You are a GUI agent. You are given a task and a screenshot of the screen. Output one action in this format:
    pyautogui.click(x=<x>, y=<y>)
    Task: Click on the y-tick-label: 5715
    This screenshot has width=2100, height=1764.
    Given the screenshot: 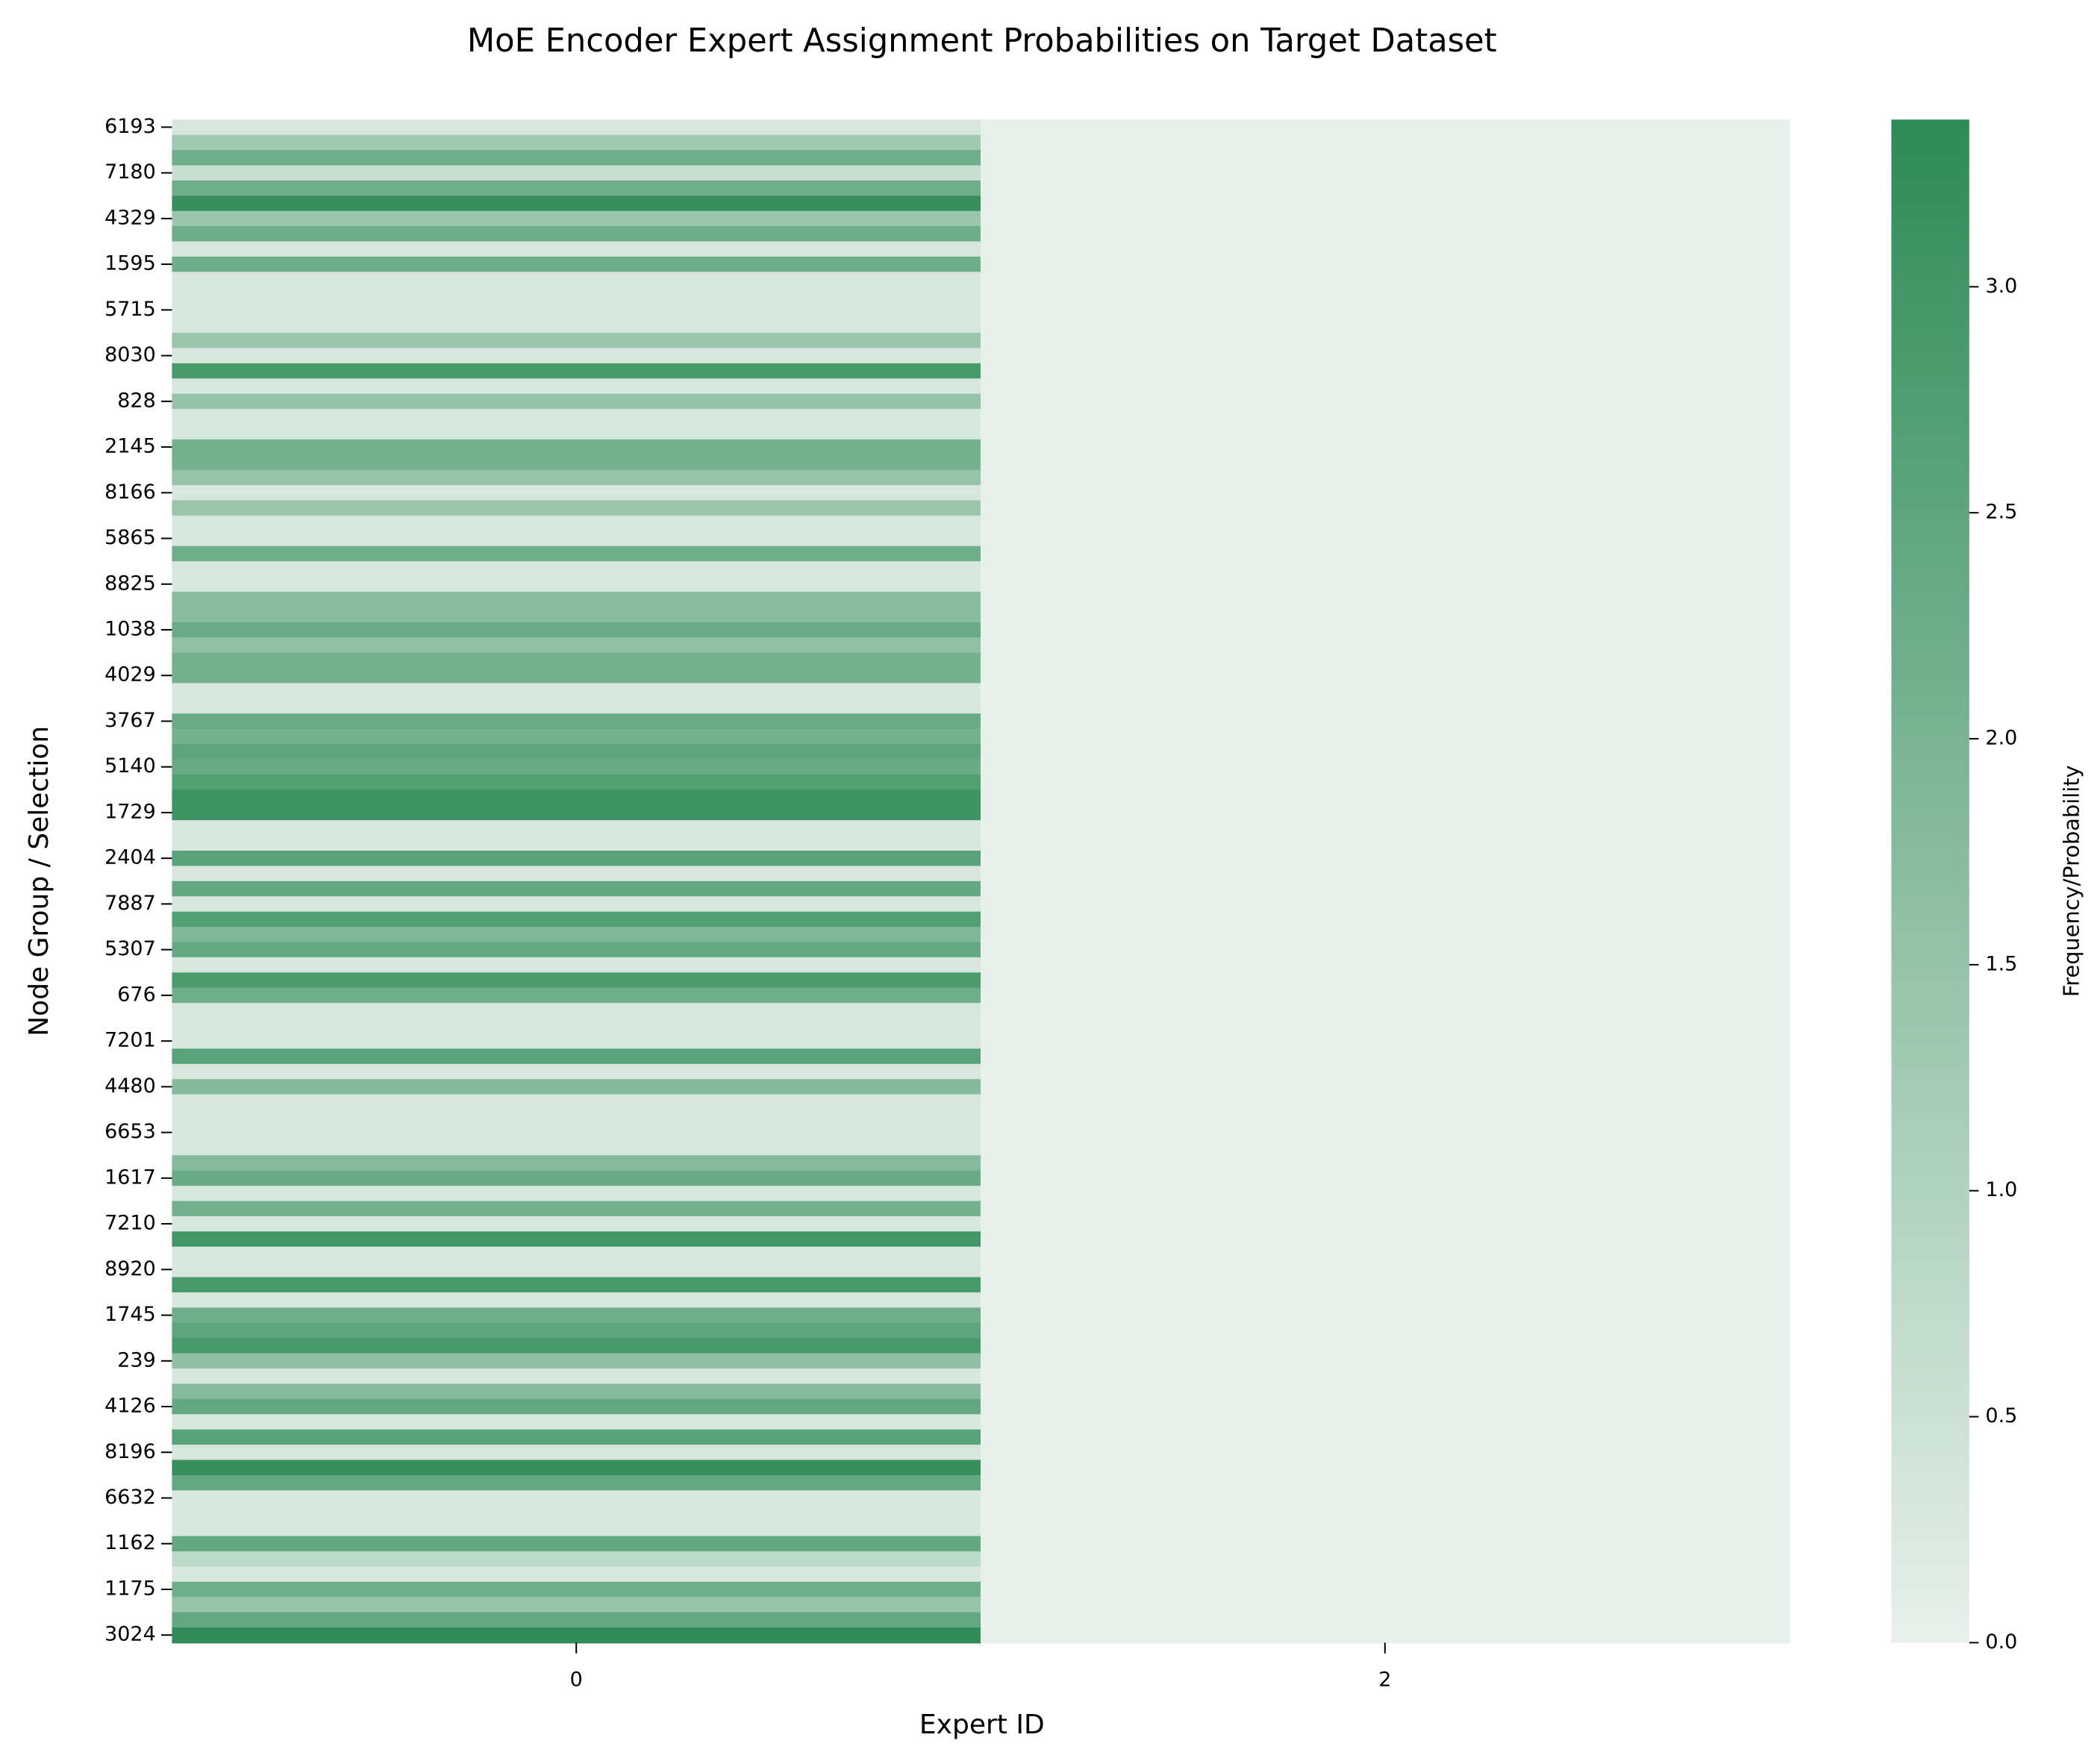 What is the action you would take?
    pyautogui.click(x=130, y=309)
    